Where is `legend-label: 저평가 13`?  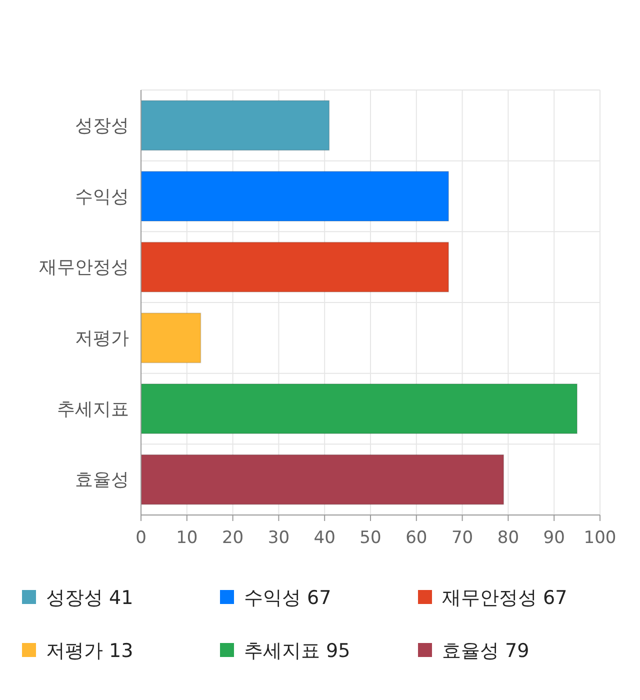 legend-label: 저평가 13 is located at coordinates (90, 651).